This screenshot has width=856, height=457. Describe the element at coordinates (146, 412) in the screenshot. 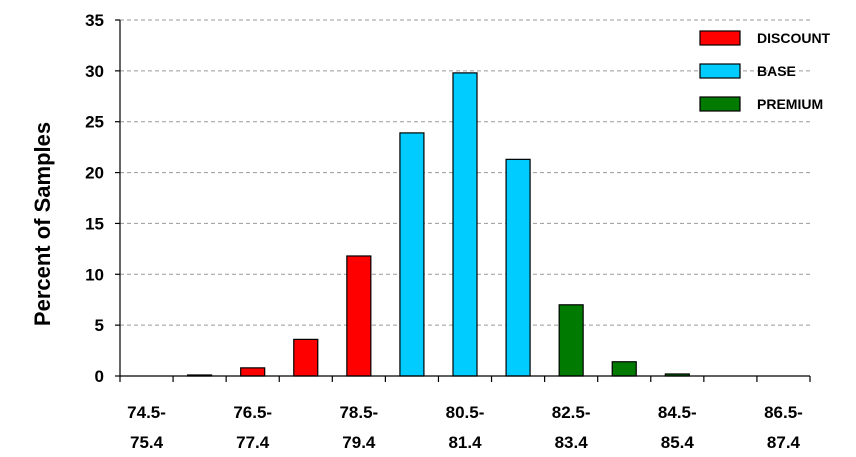

I see `x-tick-label: 74.5-` at that location.